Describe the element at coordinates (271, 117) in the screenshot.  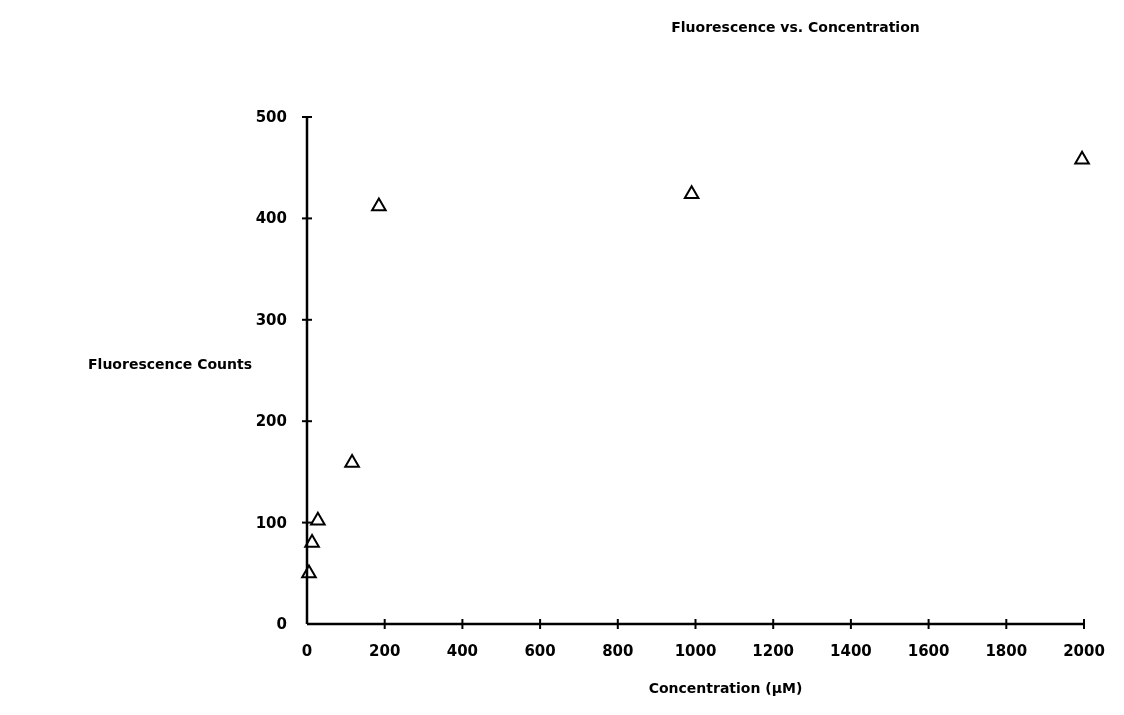
I see `y-tick-label: 500` at that location.